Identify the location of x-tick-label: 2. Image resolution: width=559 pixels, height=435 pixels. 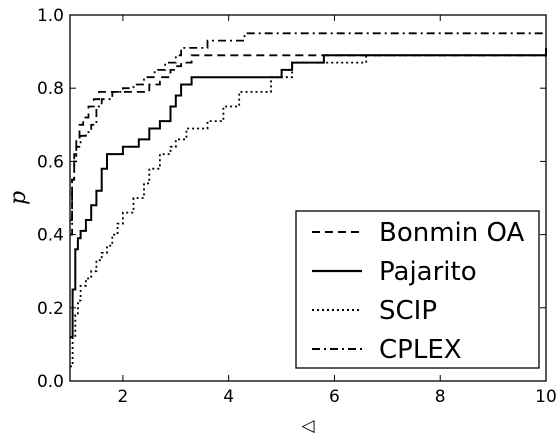
(122, 397).